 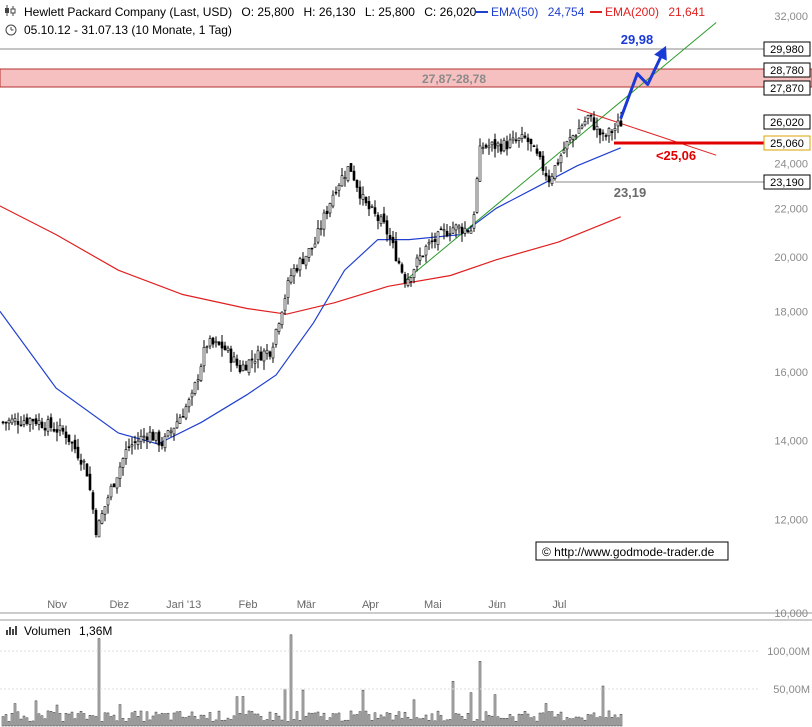 I want to click on zone-label: 27,87-28,78, so click(x=454, y=79).